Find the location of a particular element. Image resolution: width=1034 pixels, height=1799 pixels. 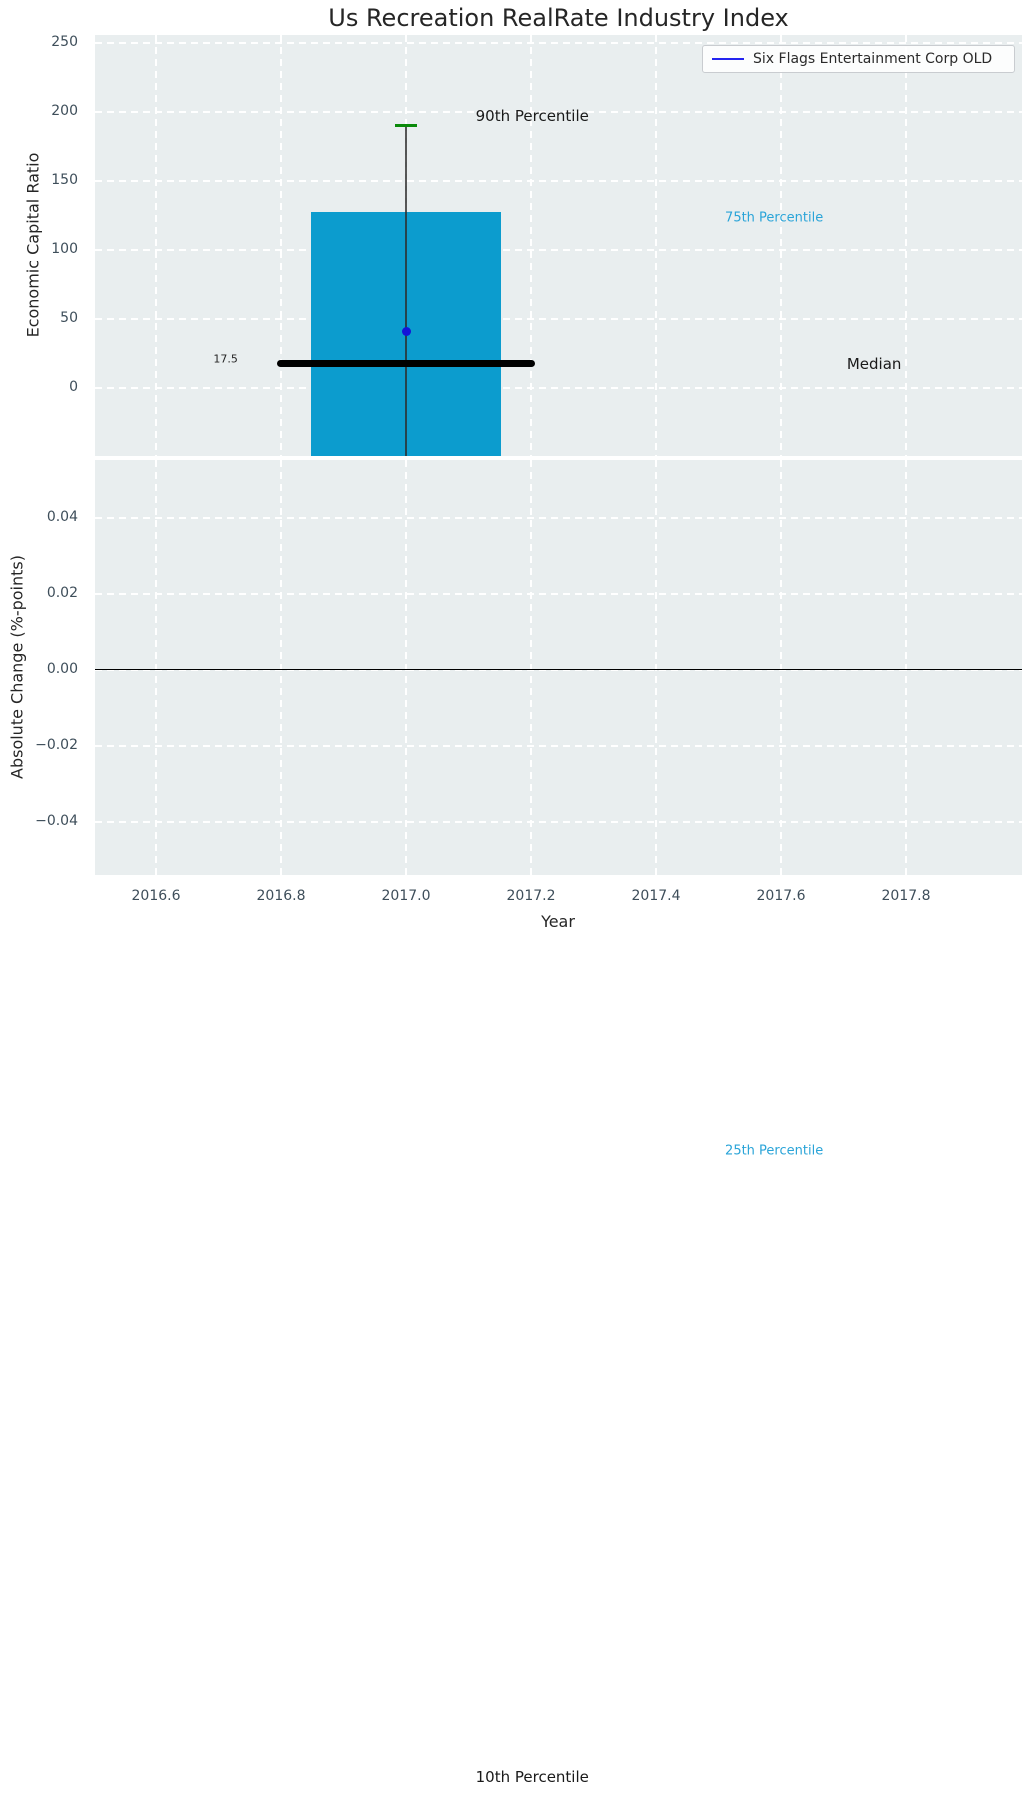

legend: Six Flags Entertainment Corp OLD is located at coordinates (858, 59).